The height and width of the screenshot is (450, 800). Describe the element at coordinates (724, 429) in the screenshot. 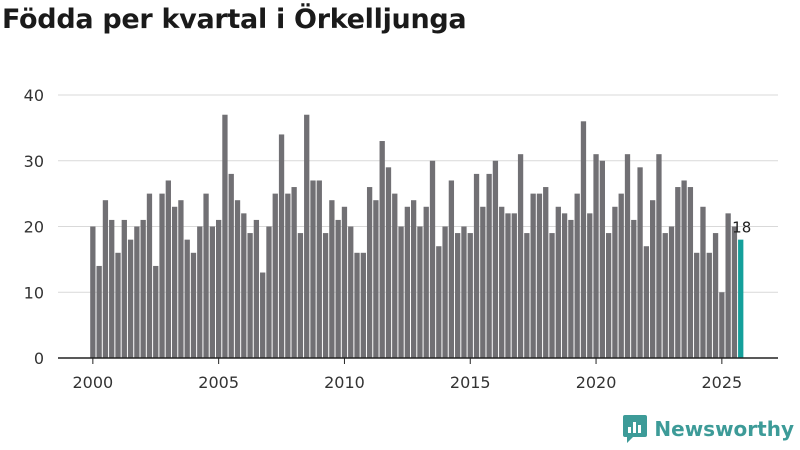

I see `brand-name: Newsworthy` at that location.